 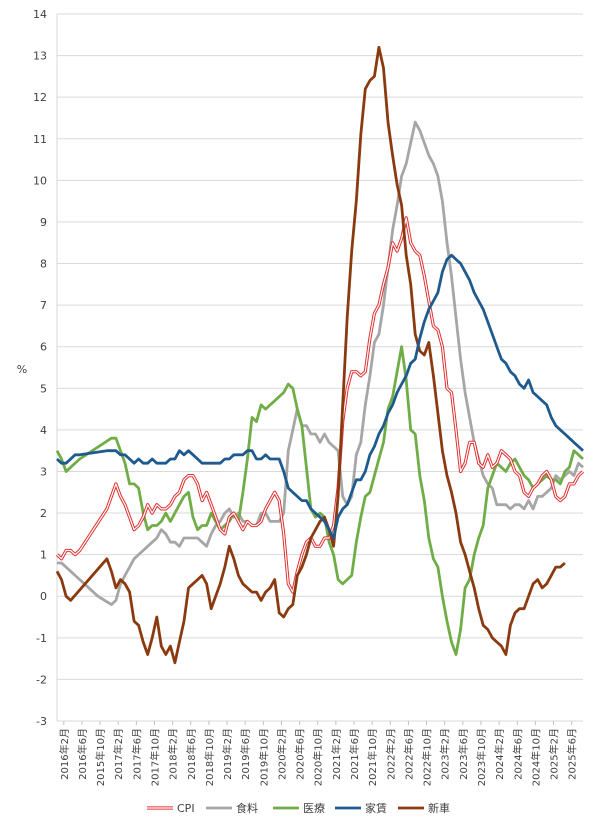 What do you see at coordinates (40, 139) in the screenshot?
I see `y-tick-label: 11` at bounding box center [40, 139].